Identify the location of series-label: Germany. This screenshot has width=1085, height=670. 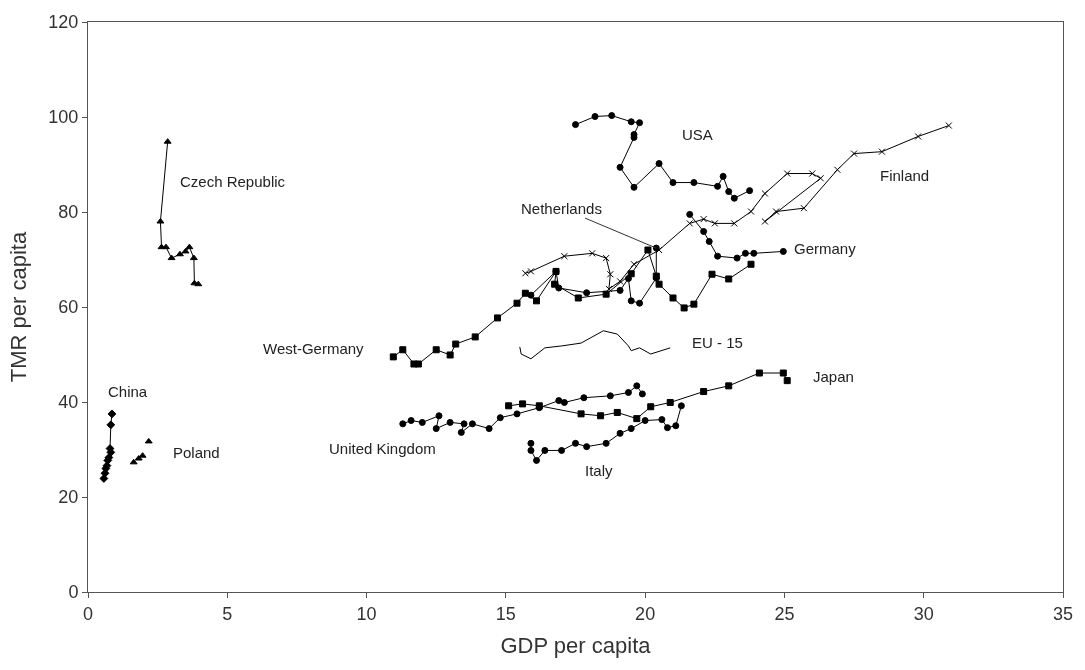
(825, 248).